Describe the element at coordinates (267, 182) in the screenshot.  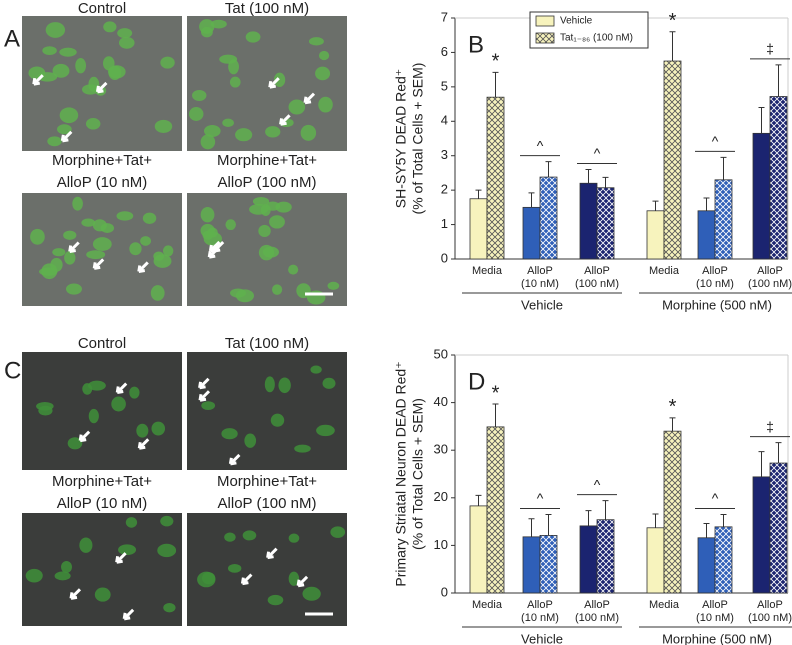
I see `image-label: AlloP (100 nM)` at that location.